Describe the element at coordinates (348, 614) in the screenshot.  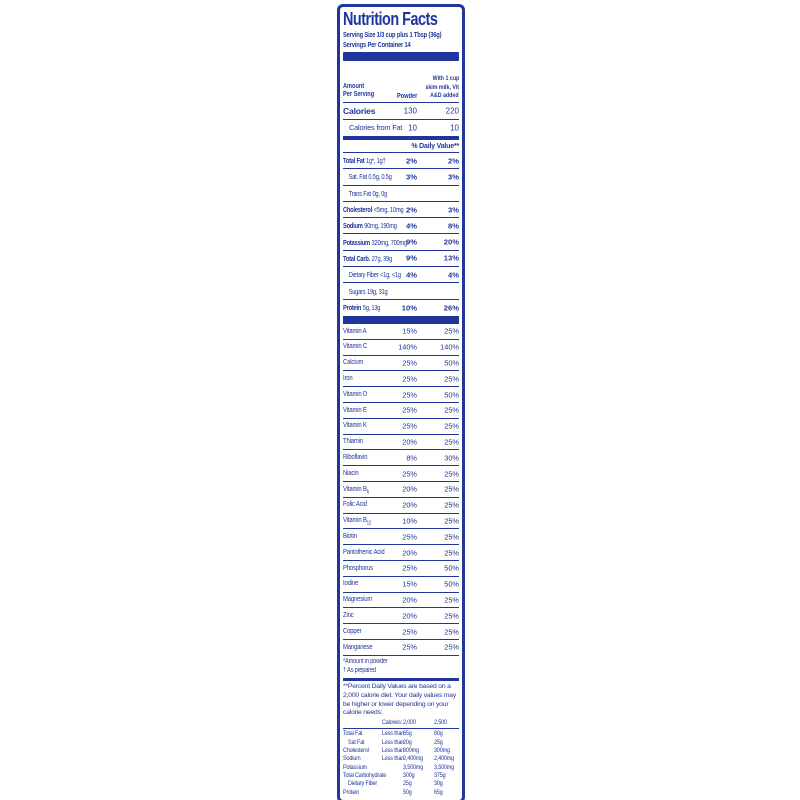
I see `vitamin-name: Zinc` at that location.